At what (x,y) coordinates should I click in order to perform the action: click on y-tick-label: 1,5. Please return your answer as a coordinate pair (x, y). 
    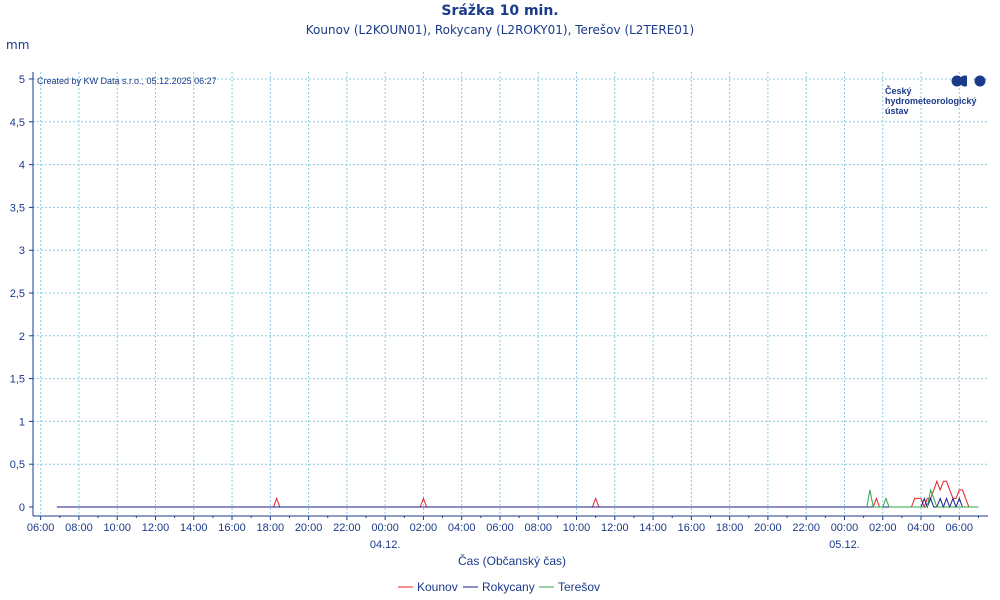
    Looking at the image, I should click on (17, 380).